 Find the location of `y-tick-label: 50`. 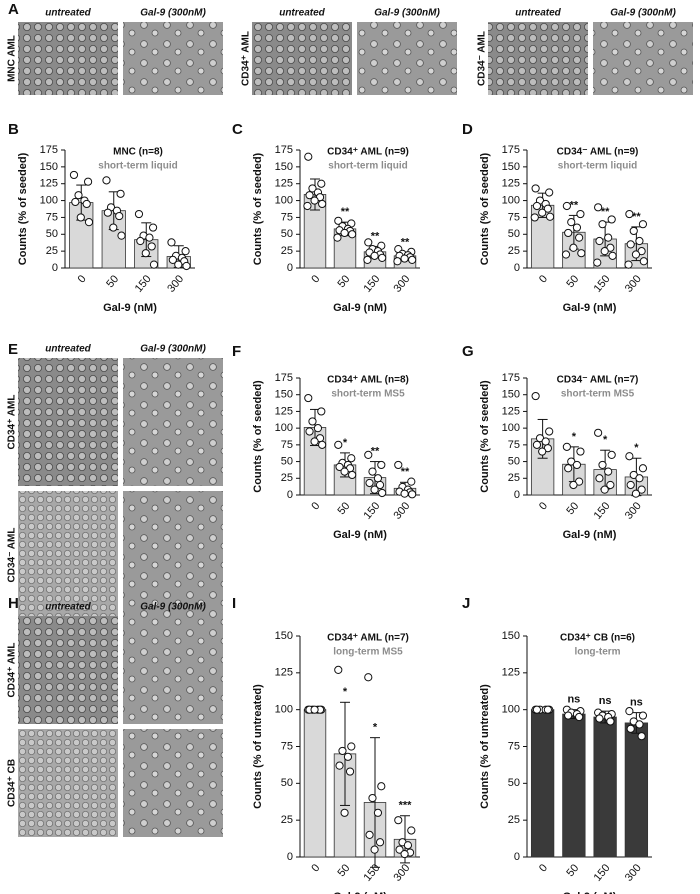

y-tick-label: 50 is located at coordinates (287, 461).